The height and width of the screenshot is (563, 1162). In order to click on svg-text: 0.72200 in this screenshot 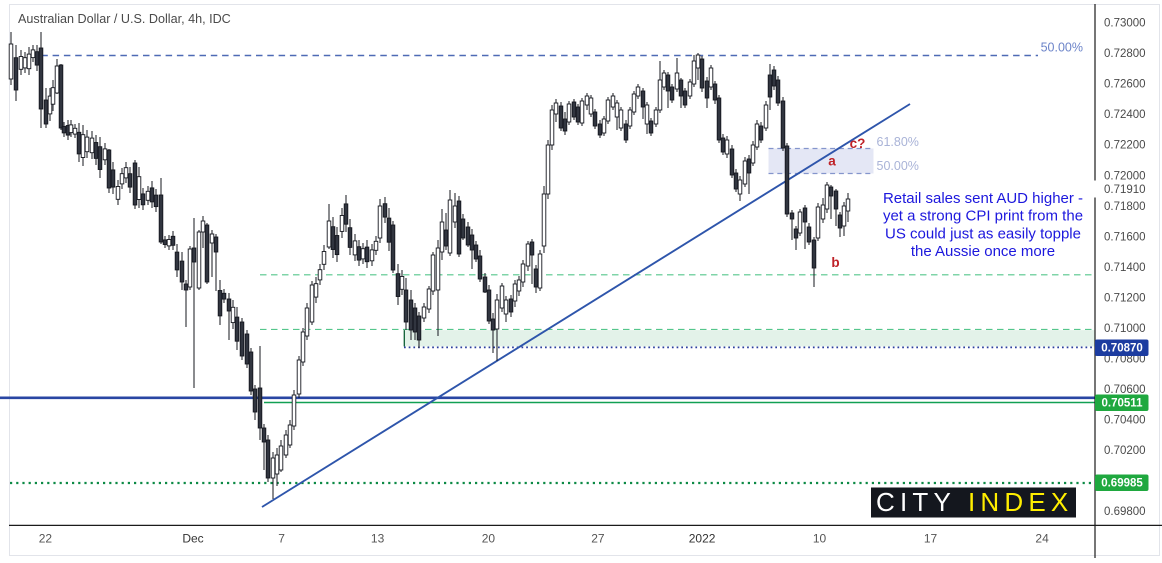, I will do `click(1125, 146)`.